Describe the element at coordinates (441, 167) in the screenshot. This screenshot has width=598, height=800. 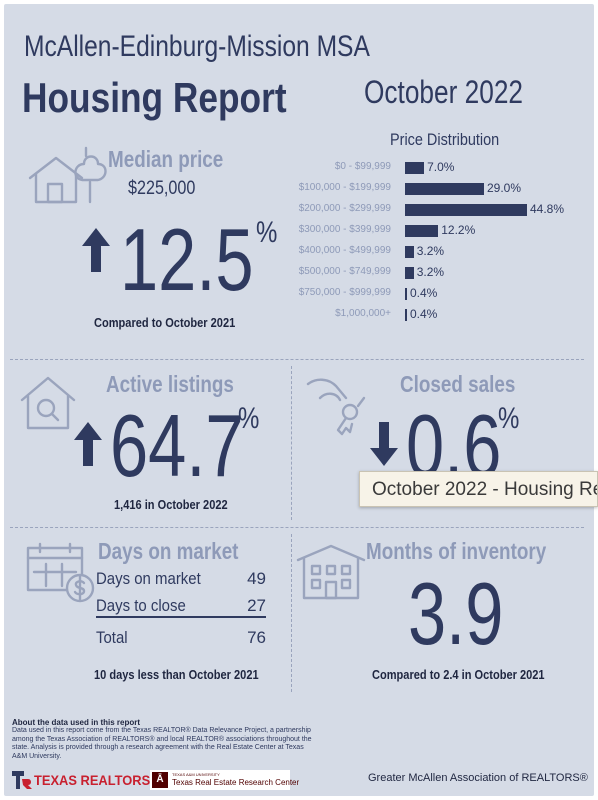
I see `price-distribution-value: 7.0%` at that location.